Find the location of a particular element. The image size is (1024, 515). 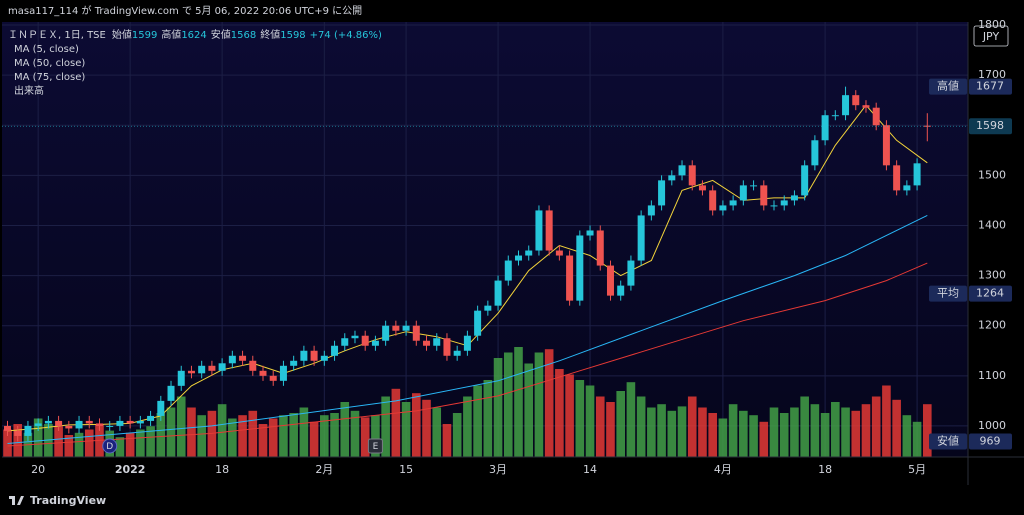

ohlc-value: 1598 is located at coordinates (292, 35).